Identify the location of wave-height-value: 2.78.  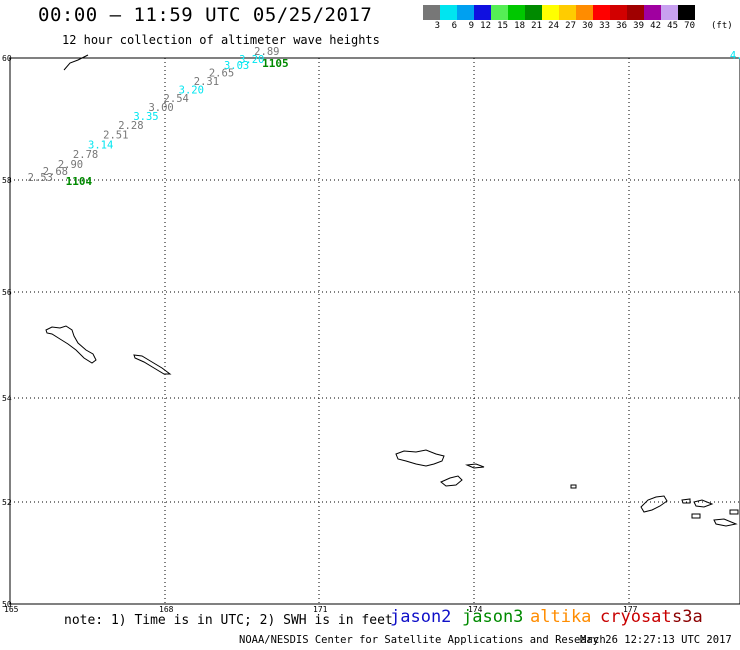
(85, 155).